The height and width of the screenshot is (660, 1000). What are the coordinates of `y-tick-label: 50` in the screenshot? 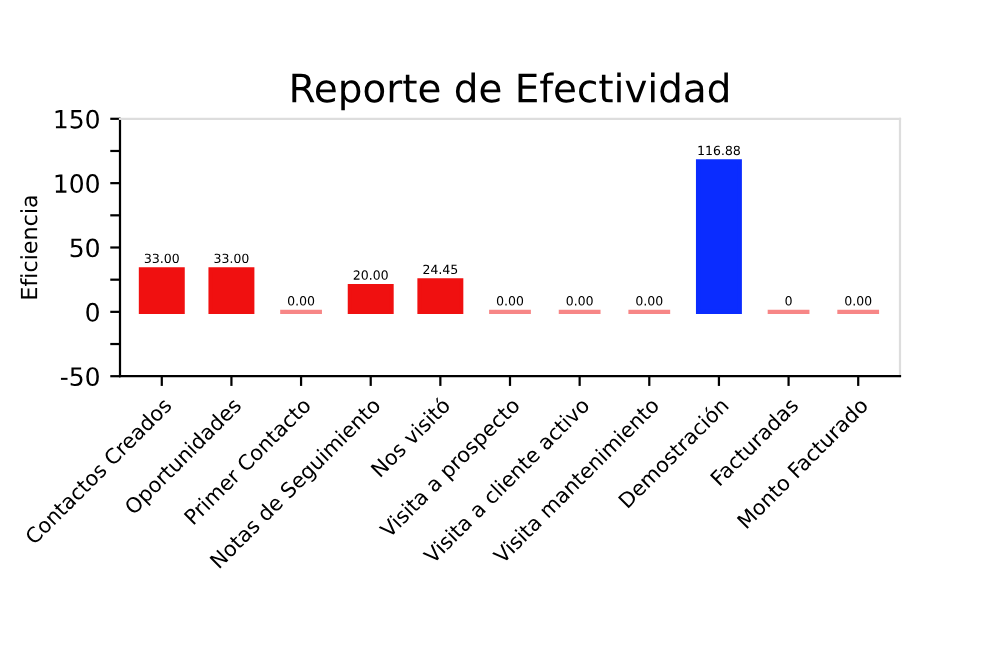 It's located at (84, 248).